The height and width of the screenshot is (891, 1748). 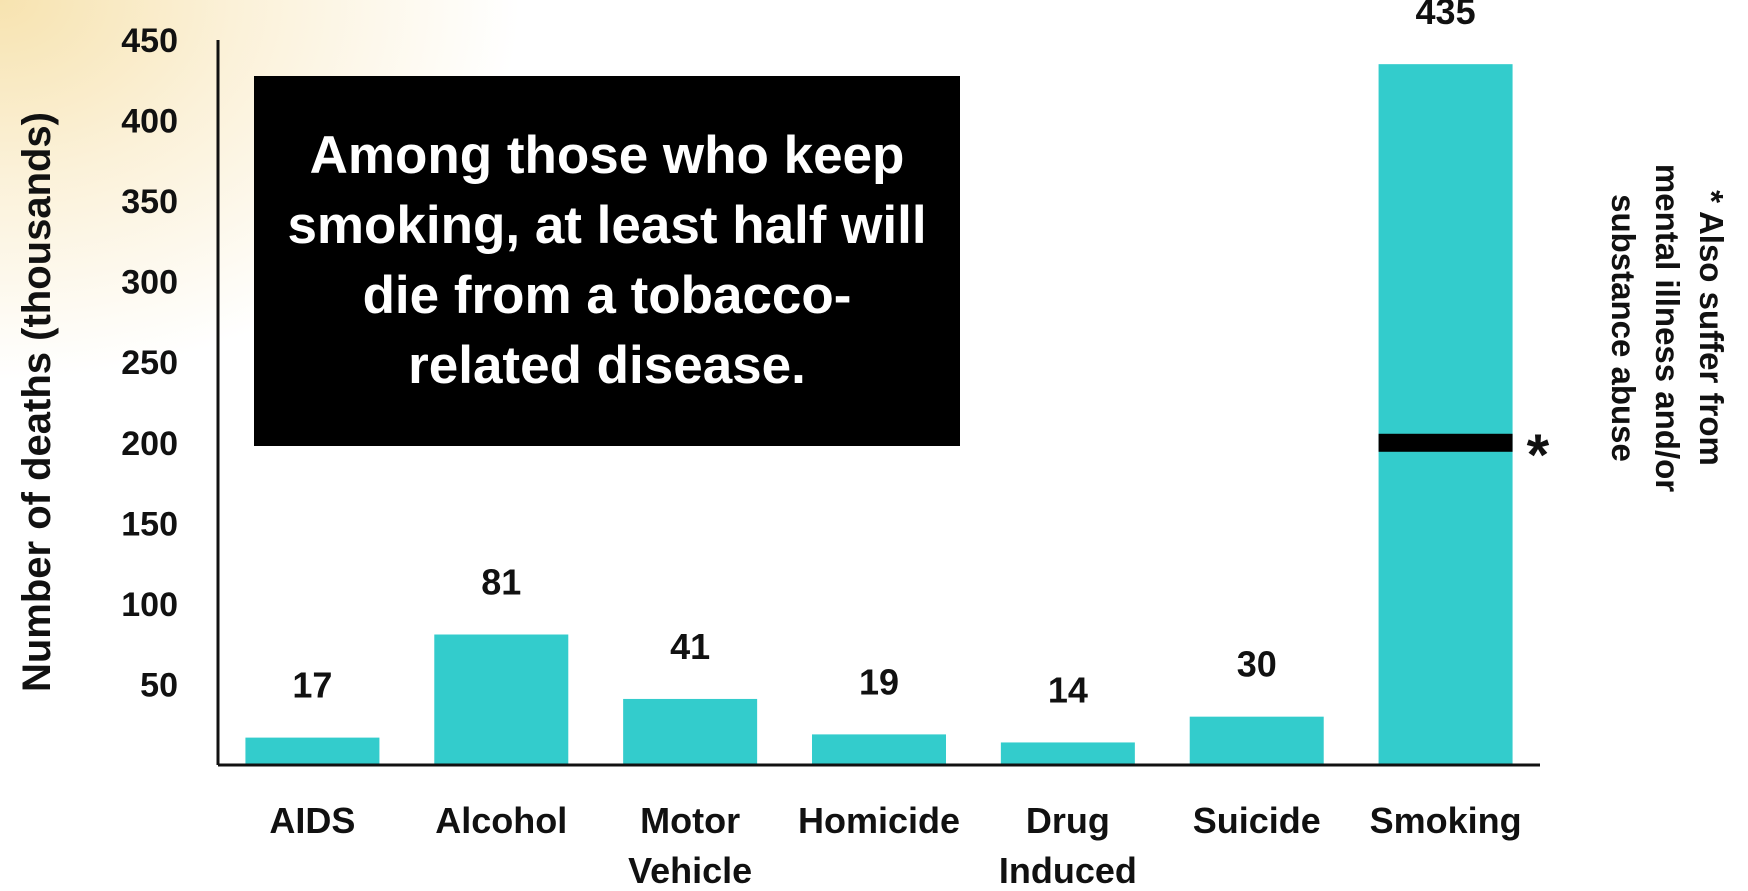 I want to click on data-label: 14, so click(x=1068, y=689).